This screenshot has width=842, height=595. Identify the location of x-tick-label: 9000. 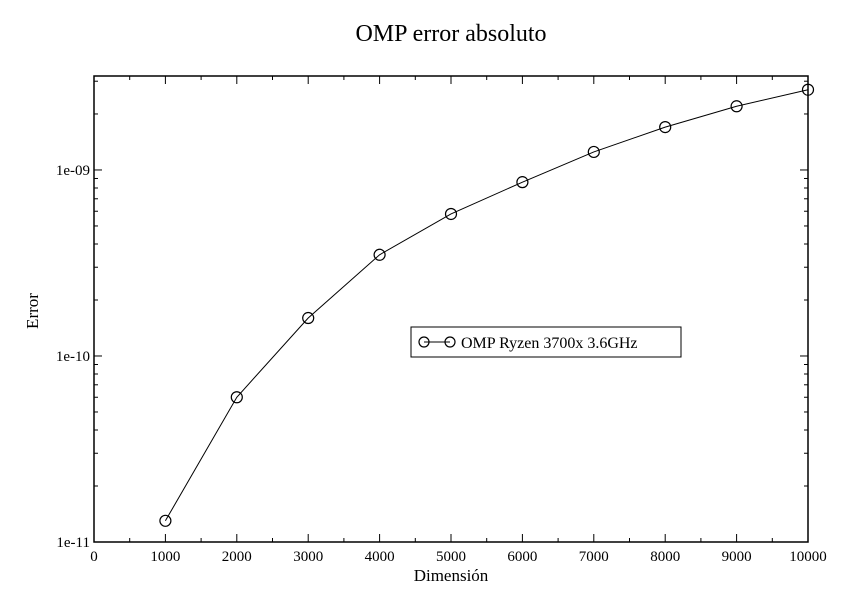
(737, 557).